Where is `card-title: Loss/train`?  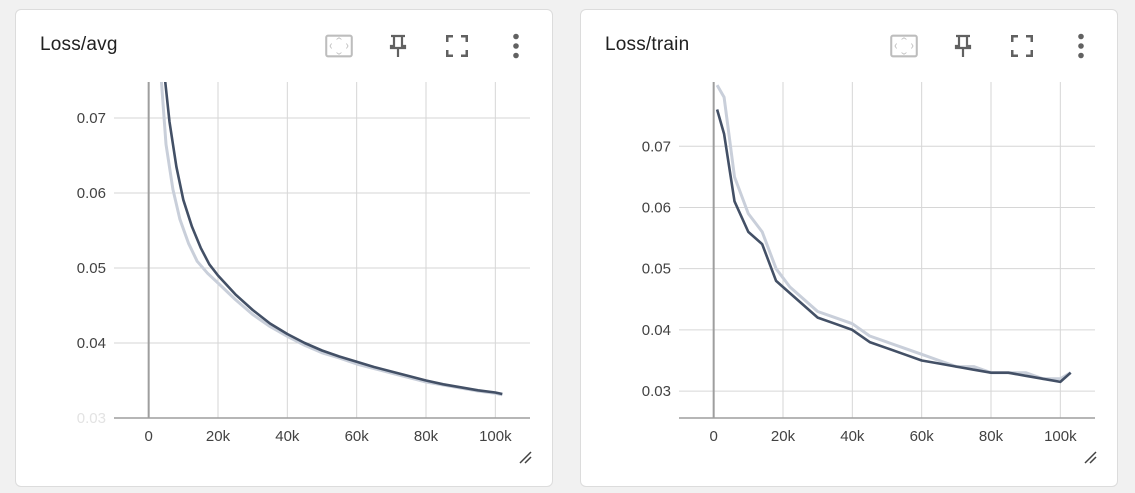
card-title: Loss/train is located at coordinates (647, 44).